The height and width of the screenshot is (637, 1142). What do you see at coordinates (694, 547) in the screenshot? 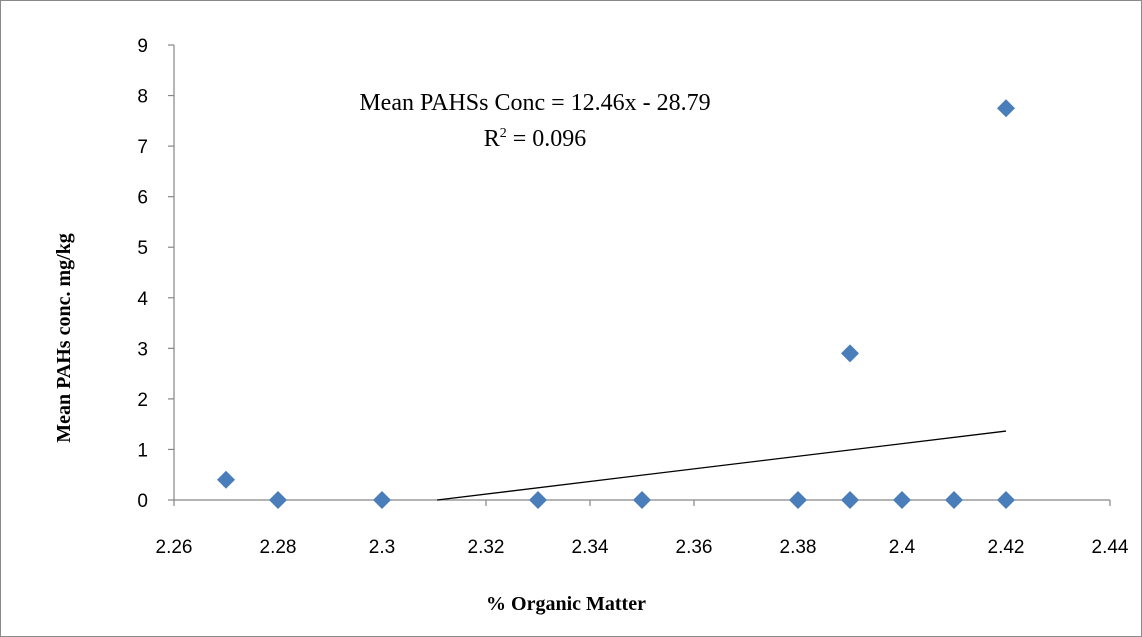
I see `x-tick-label: 2.36` at bounding box center [694, 547].